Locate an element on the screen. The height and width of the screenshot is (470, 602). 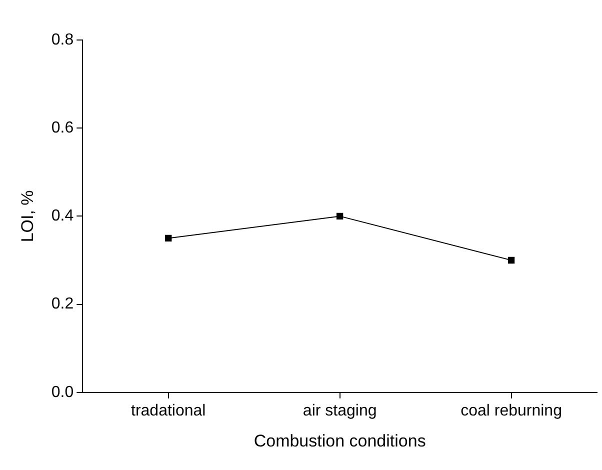
x-tick-label: coal reburning is located at coordinates (511, 411).